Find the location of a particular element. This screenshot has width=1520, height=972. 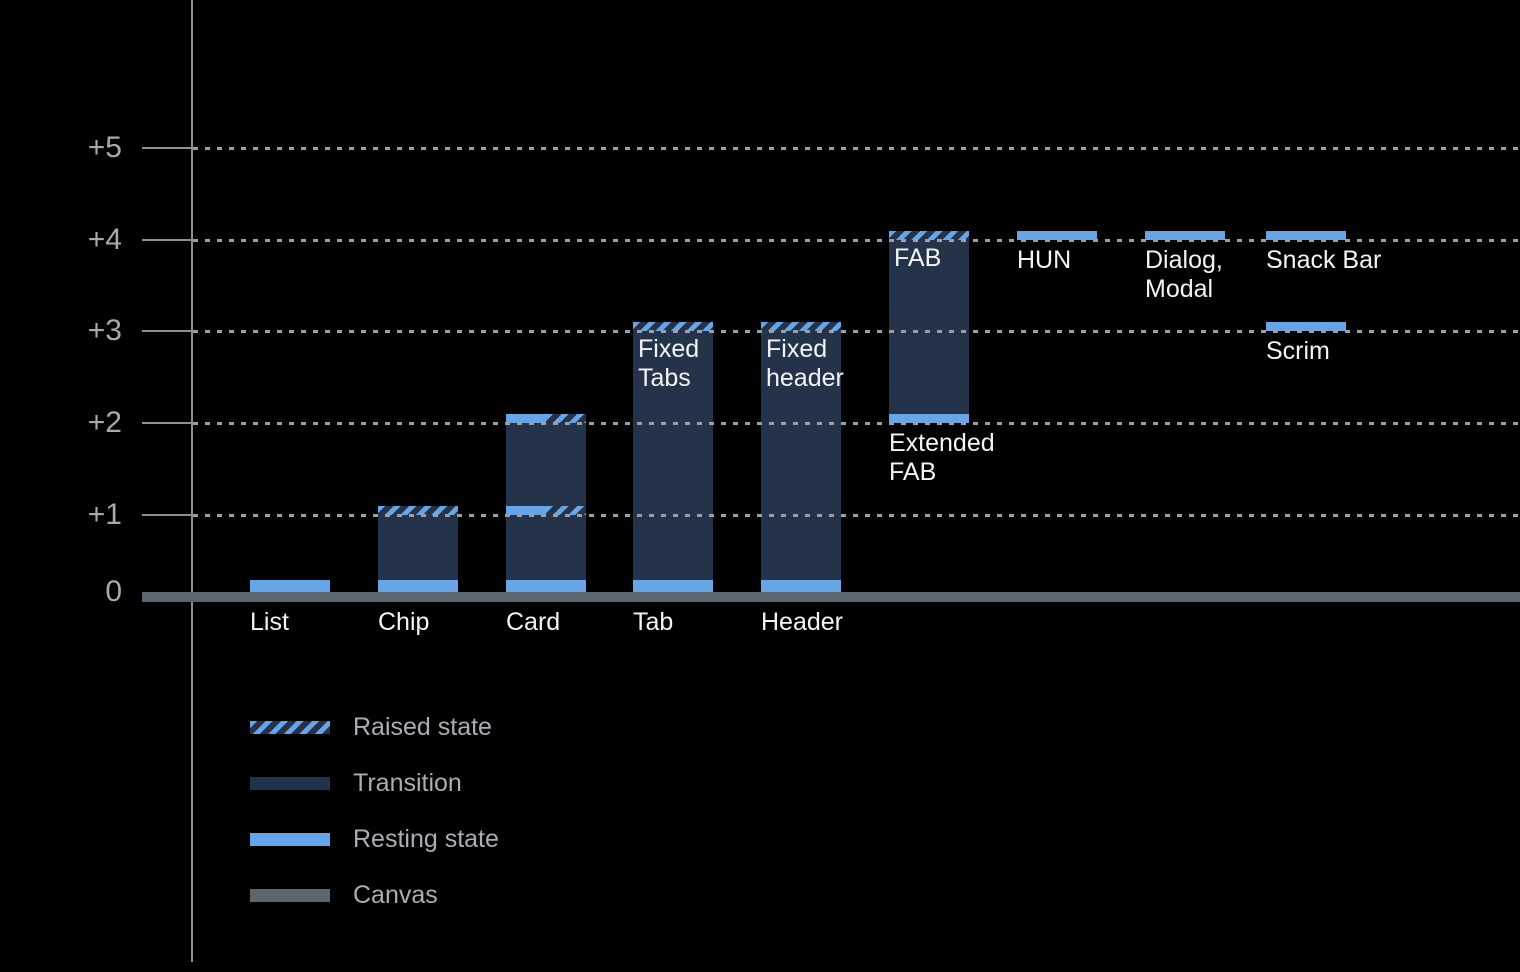

bar-snackbar-segment-resting is located at coordinates (1306, 235).